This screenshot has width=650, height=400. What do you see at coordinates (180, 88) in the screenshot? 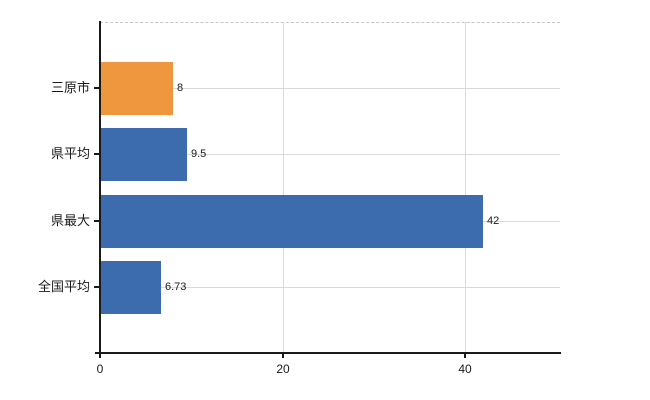
I see `bar-value-label: 8` at bounding box center [180, 88].